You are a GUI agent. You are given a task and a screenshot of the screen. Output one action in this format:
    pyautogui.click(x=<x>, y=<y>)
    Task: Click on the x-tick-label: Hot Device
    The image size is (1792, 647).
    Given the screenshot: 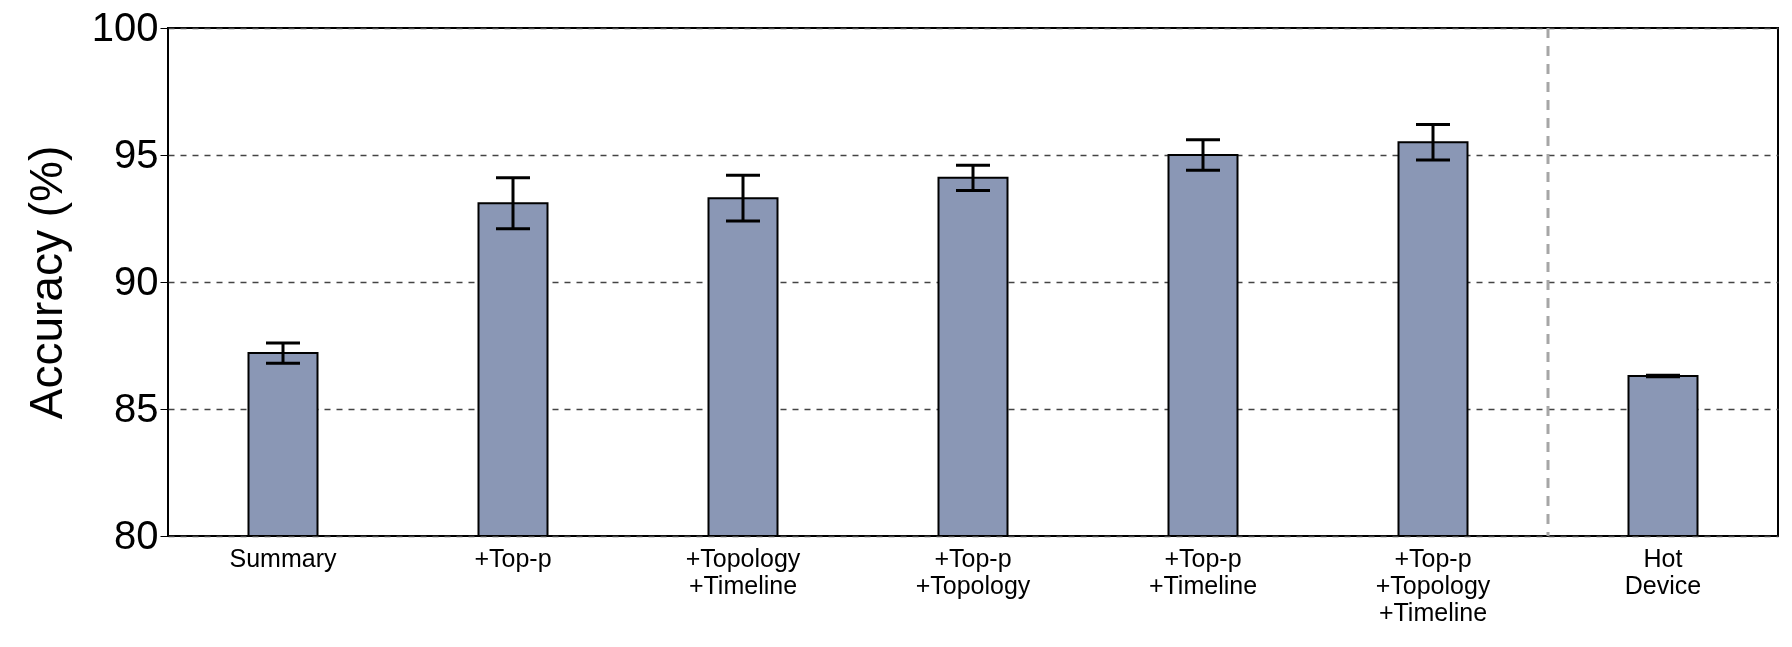 What is the action you would take?
    pyautogui.click(x=1663, y=571)
    